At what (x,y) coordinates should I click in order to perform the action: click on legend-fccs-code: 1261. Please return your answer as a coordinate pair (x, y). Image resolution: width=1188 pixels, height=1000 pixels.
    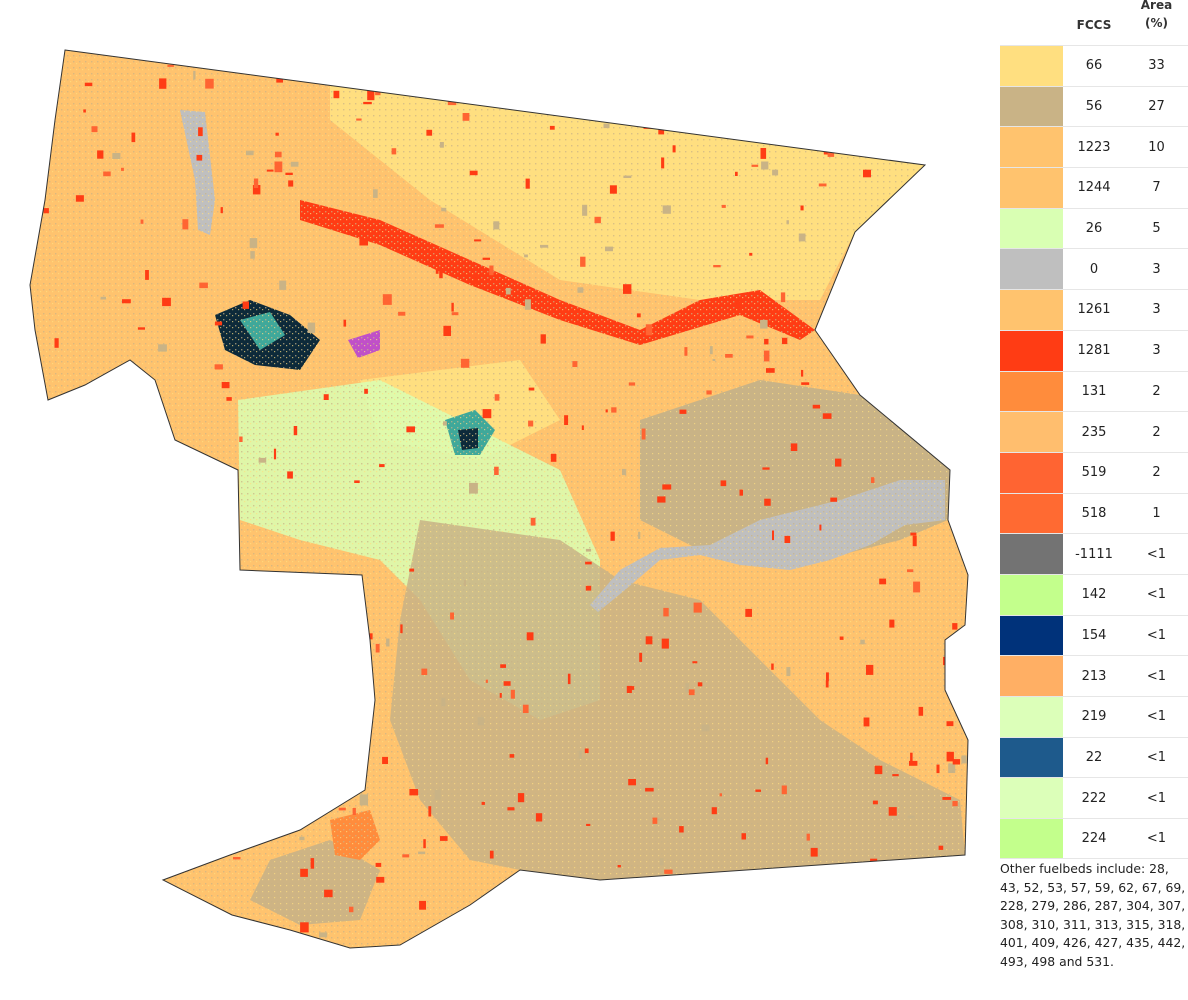
    Looking at the image, I should click on (1094, 310).